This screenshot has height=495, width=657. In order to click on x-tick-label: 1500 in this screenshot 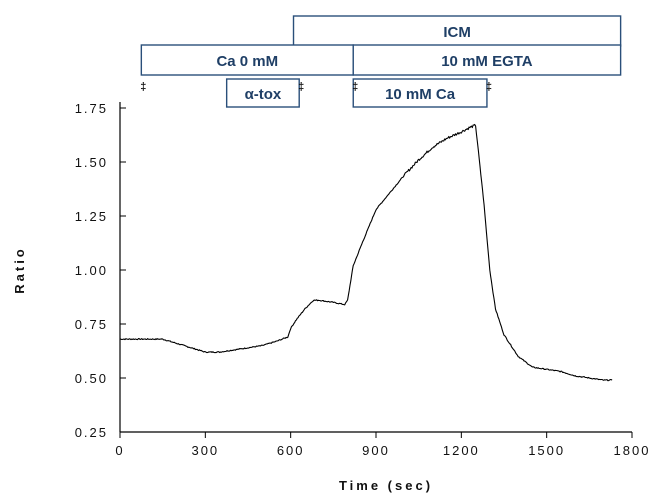, I will do `click(546, 450)`.